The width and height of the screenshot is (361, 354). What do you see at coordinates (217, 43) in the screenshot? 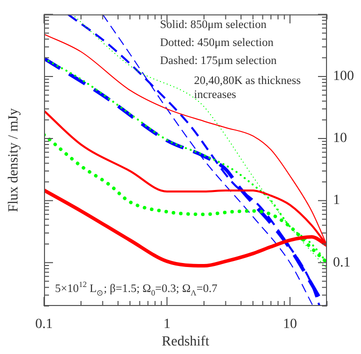
I see `annotation: Dotted: 450μm selection` at bounding box center [217, 43].